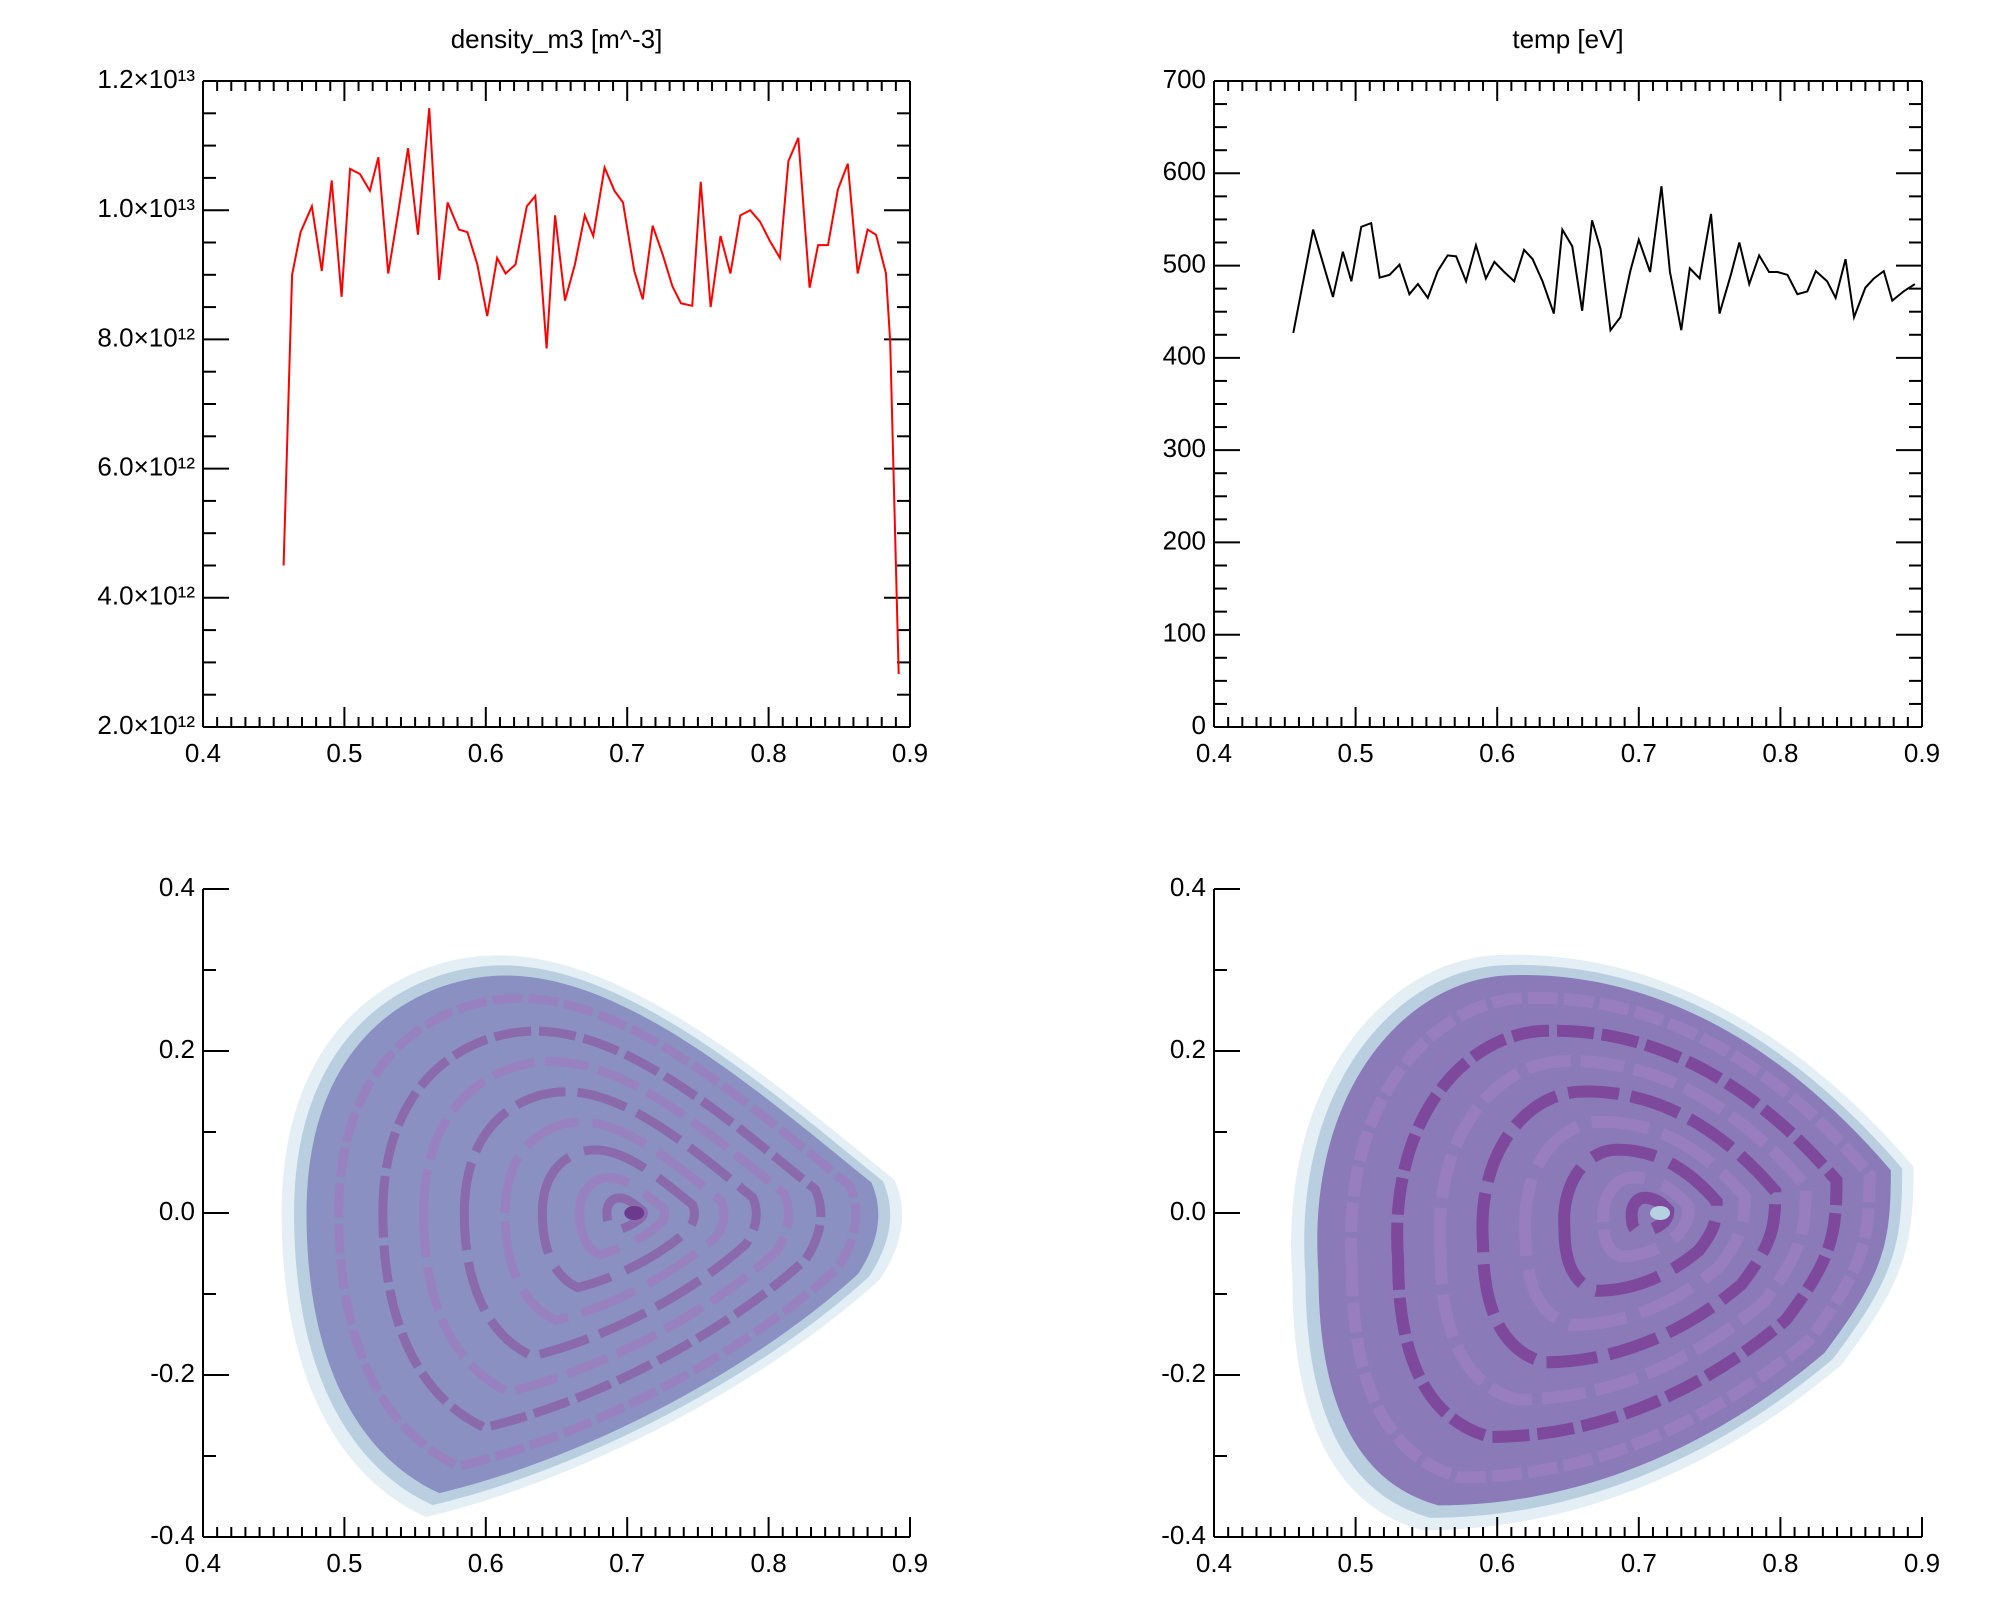  Describe the element at coordinates (1184, 263) in the screenshot. I see `y-tick-label: 500` at that location.